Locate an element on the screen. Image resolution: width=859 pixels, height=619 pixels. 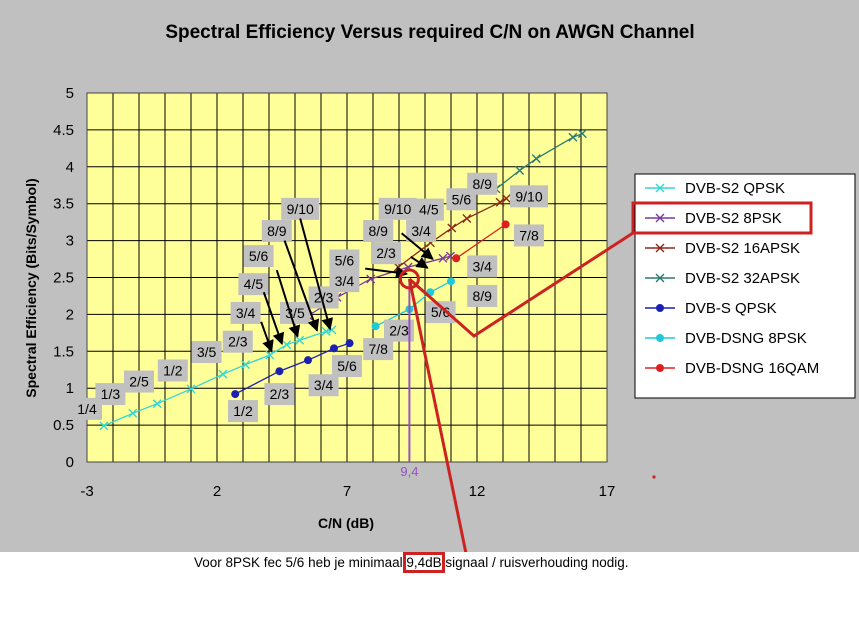
y-tick-label: 0.5 is located at coordinates (63, 425).